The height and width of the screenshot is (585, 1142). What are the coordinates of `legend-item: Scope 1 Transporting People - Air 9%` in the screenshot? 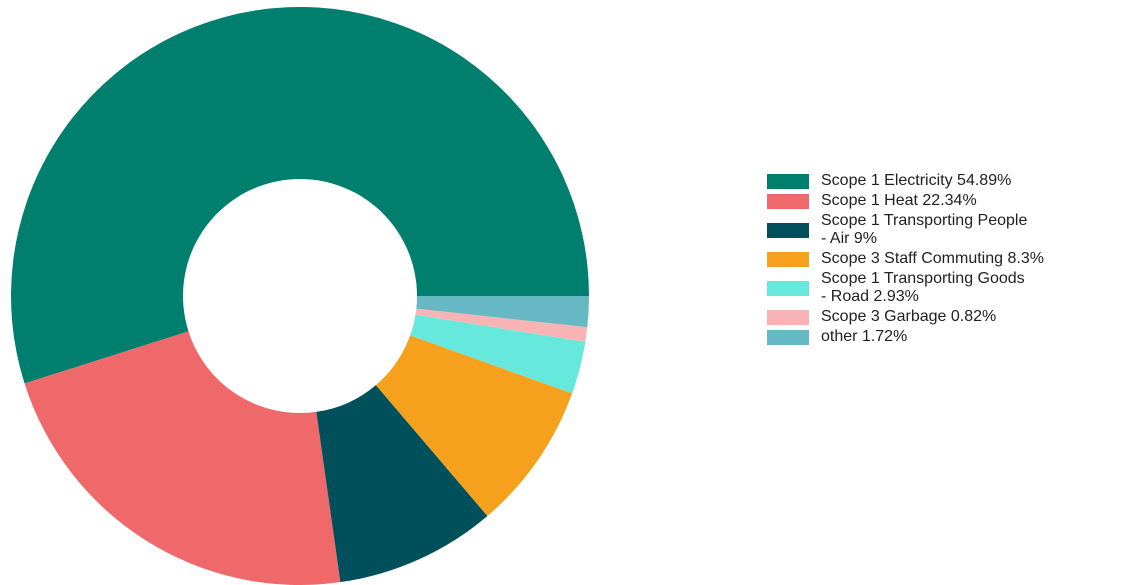 It's located at (952, 230).